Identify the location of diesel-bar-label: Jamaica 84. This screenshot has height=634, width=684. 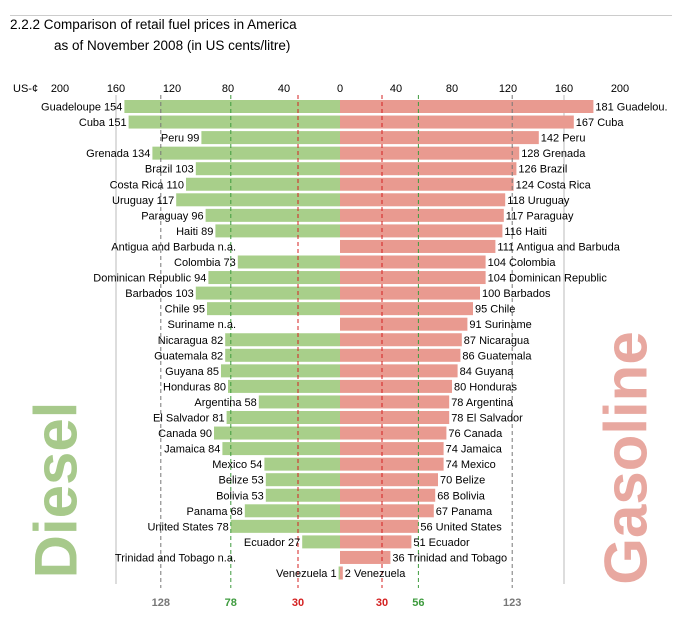
(192, 450).